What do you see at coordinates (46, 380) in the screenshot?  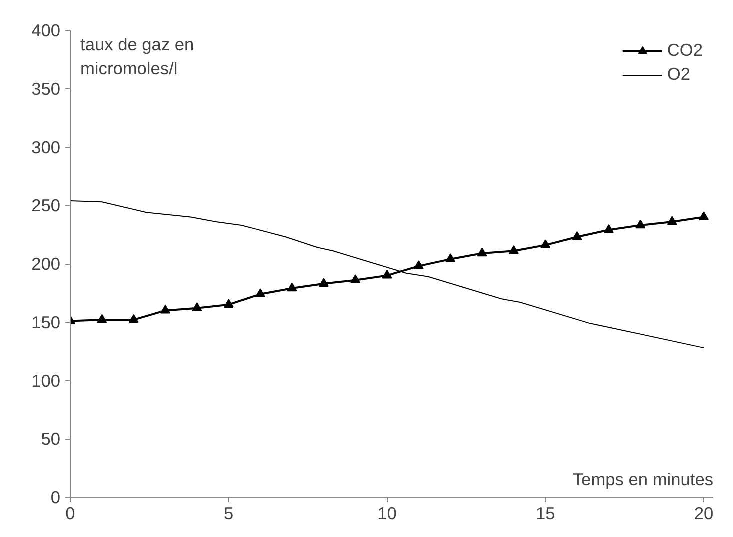 I see `y-tick-label: 100` at bounding box center [46, 380].